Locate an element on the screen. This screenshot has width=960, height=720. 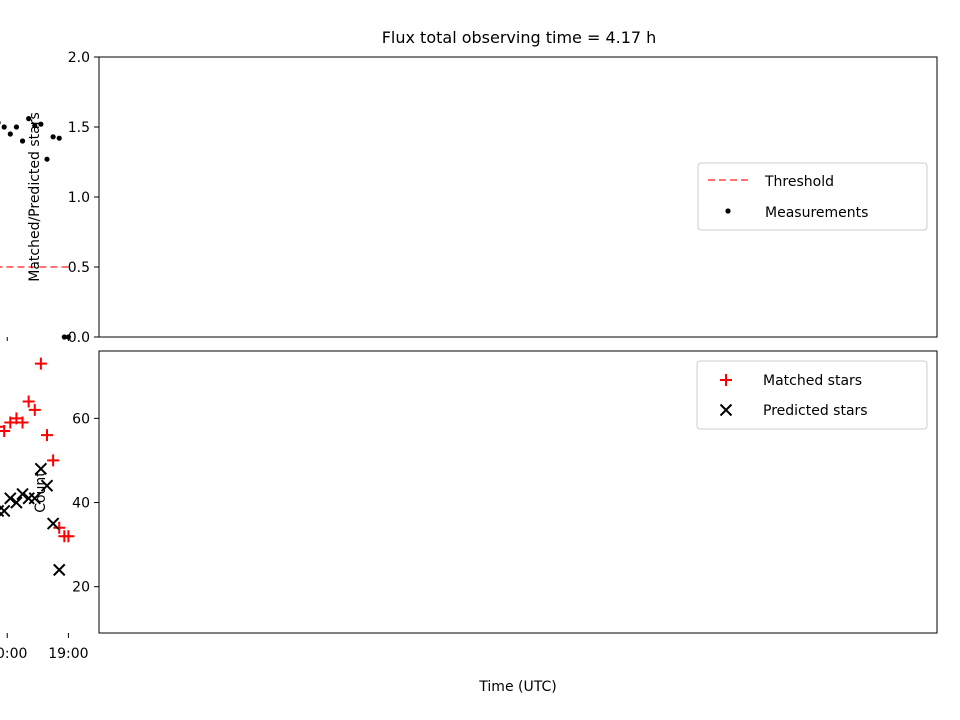
y-axis-label: Count is located at coordinates (41, 492).